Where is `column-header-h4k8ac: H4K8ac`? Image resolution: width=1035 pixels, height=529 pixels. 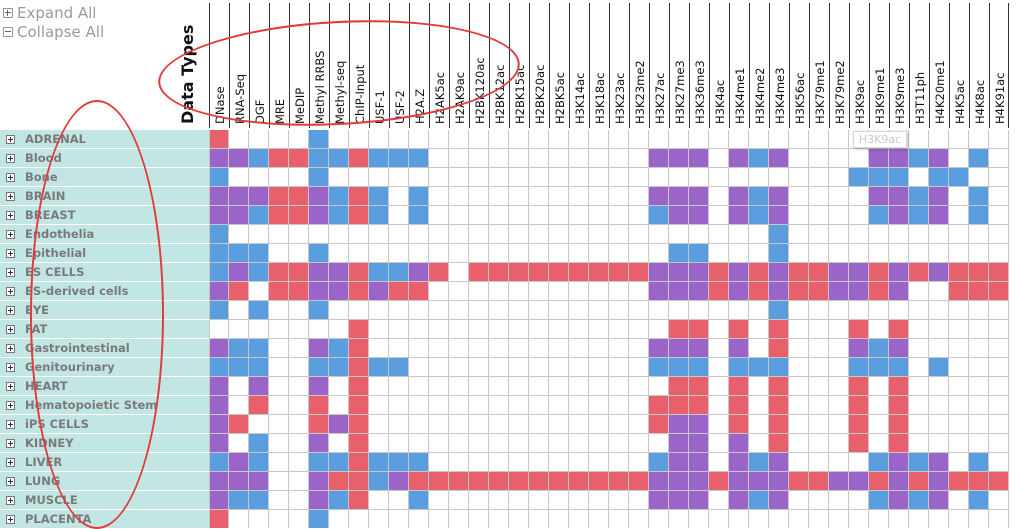 column-header-h4k8ac: H4K8ac is located at coordinates (979, 65).